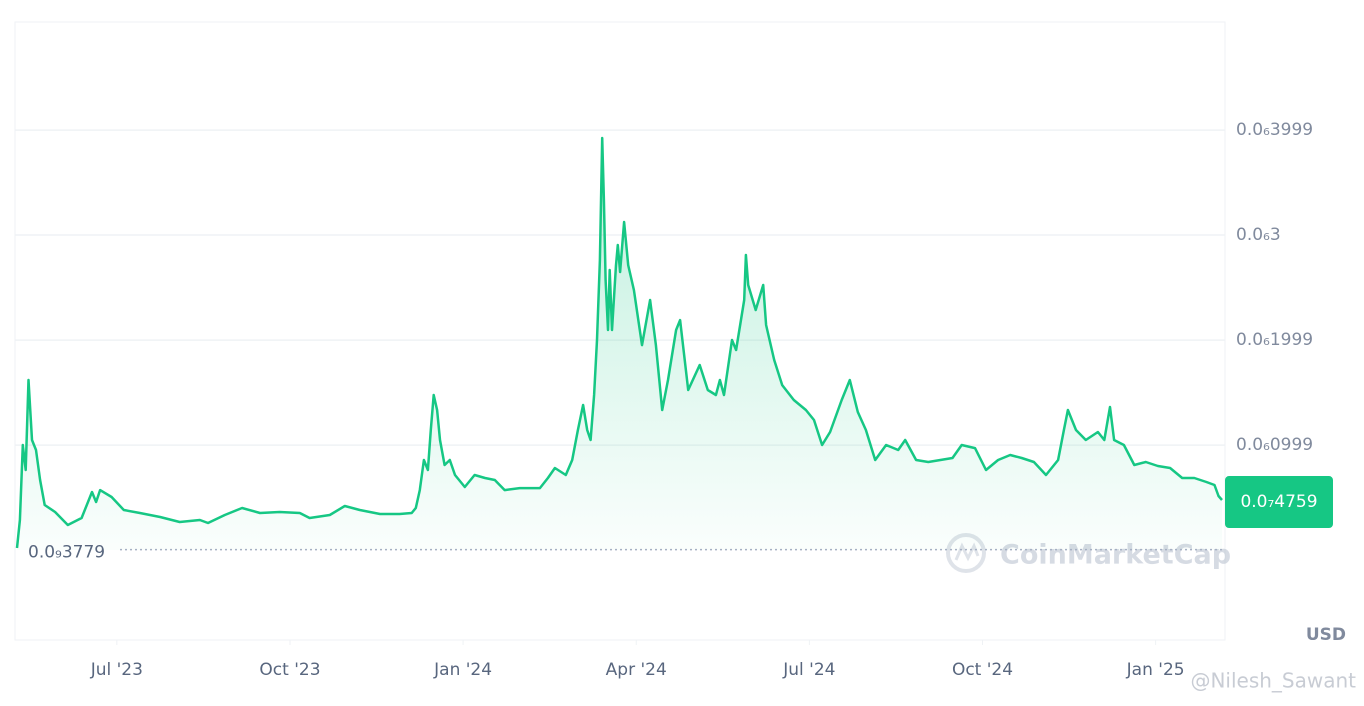 The image size is (1364, 706). What do you see at coordinates (808, 670) in the screenshot?
I see `x-tick-label: Jul '24` at bounding box center [808, 670].